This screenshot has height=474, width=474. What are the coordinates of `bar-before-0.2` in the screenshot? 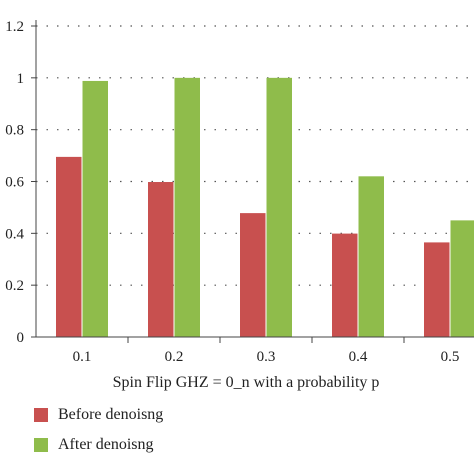 It's located at (161, 259).